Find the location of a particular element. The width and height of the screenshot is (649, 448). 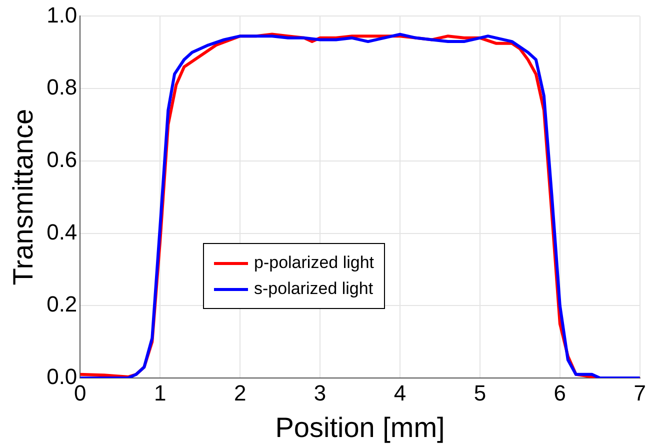

x-tick-label: 6 is located at coordinates (560, 393).